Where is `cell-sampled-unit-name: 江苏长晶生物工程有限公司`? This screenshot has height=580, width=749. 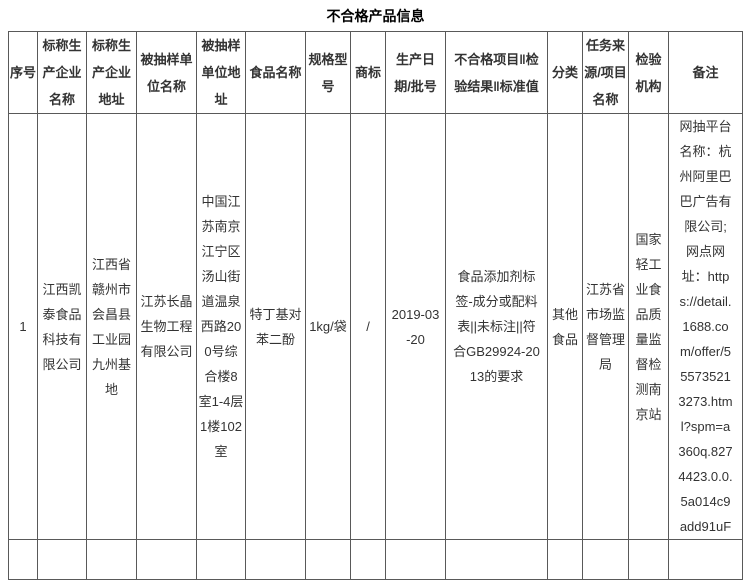 cell-sampled-unit-name: 江苏长晶生物工程有限公司 is located at coordinates (166, 326).